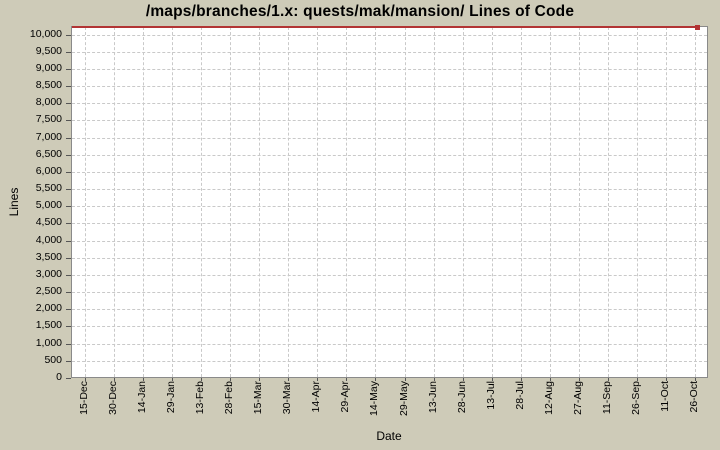  I want to click on x-tick-label: 26-Sep, so click(635, 398).